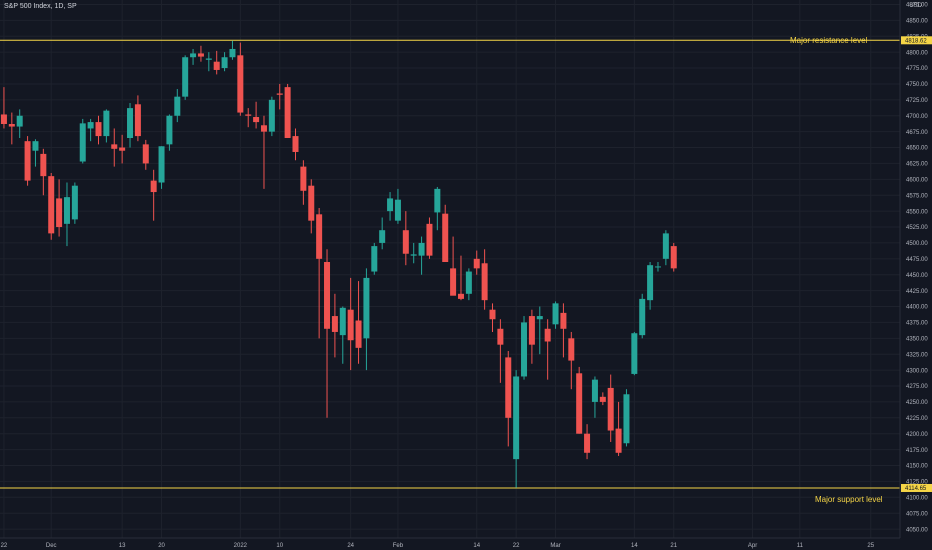 This screenshot has width=932, height=550. Describe the element at coordinates (917, 355) in the screenshot. I see `y-tick-label: 4325.00` at that location.